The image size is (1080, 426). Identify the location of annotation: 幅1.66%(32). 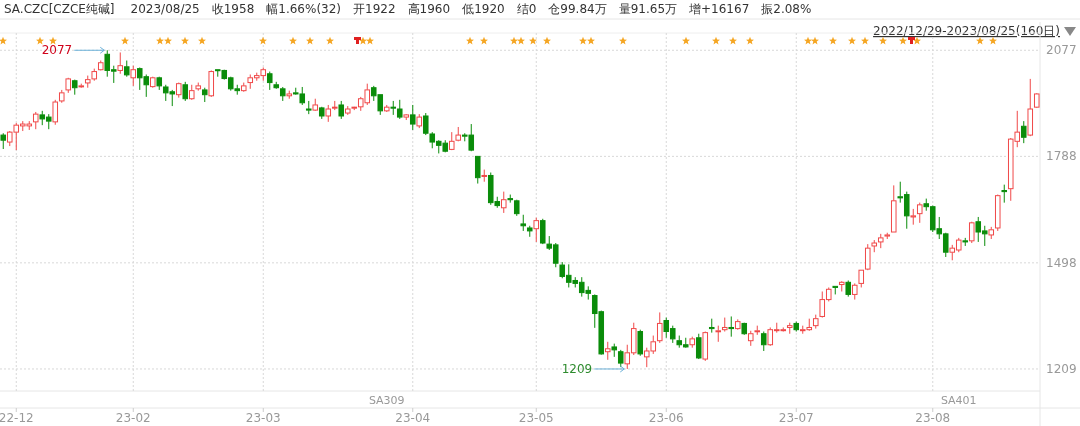
(304, 9).